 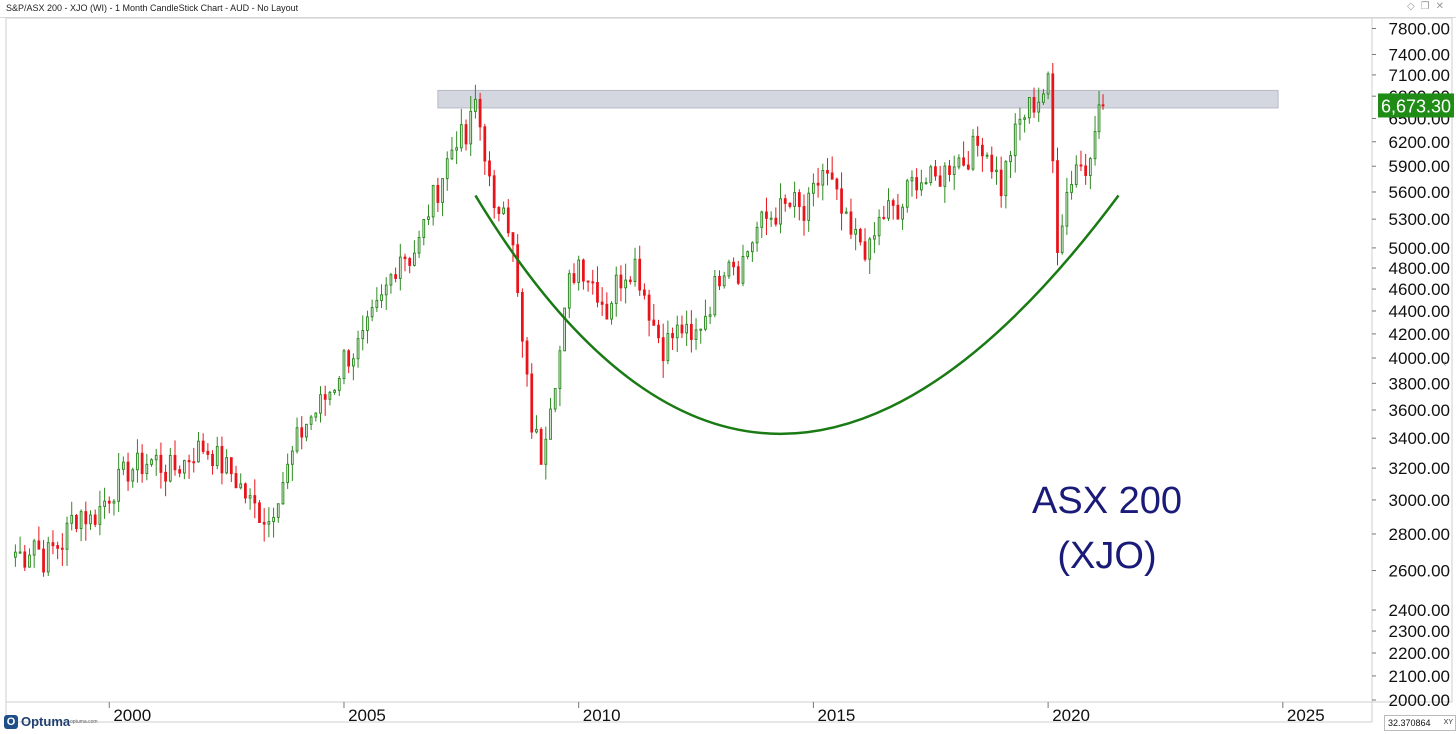 What do you see at coordinates (689, 712) in the screenshot?
I see `time-axis-panel` at bounding box center [689, 712].